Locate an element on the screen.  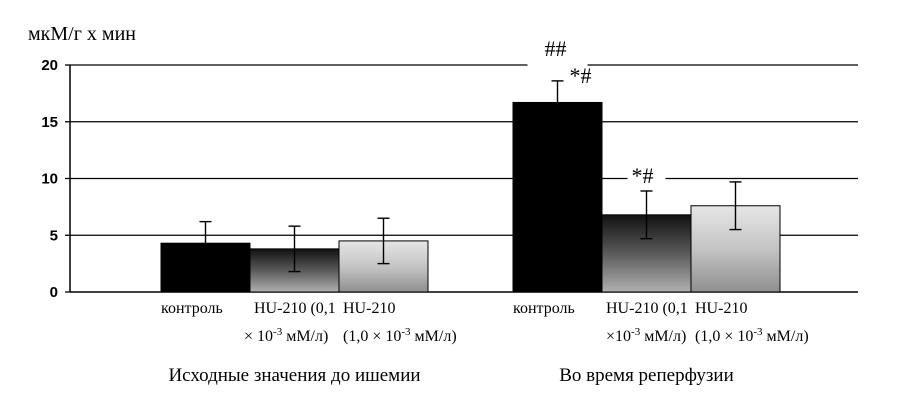
y-axis-label: мкМ/г x мин is located at coordinates (82, 34).